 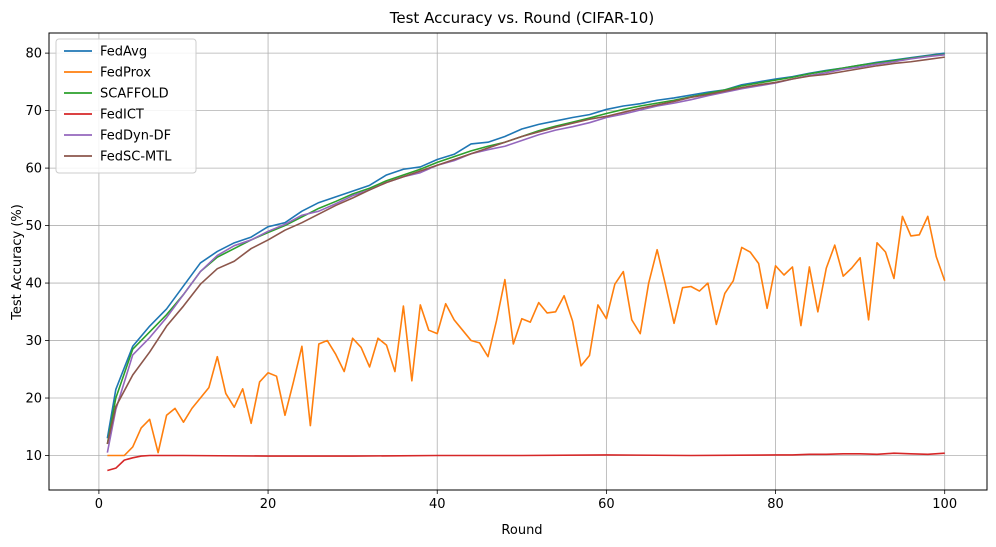 What do you see at coordinates (33, 284) in the screenshot?
I see `y-tick-label: 40` at bounding box center [33, 284].